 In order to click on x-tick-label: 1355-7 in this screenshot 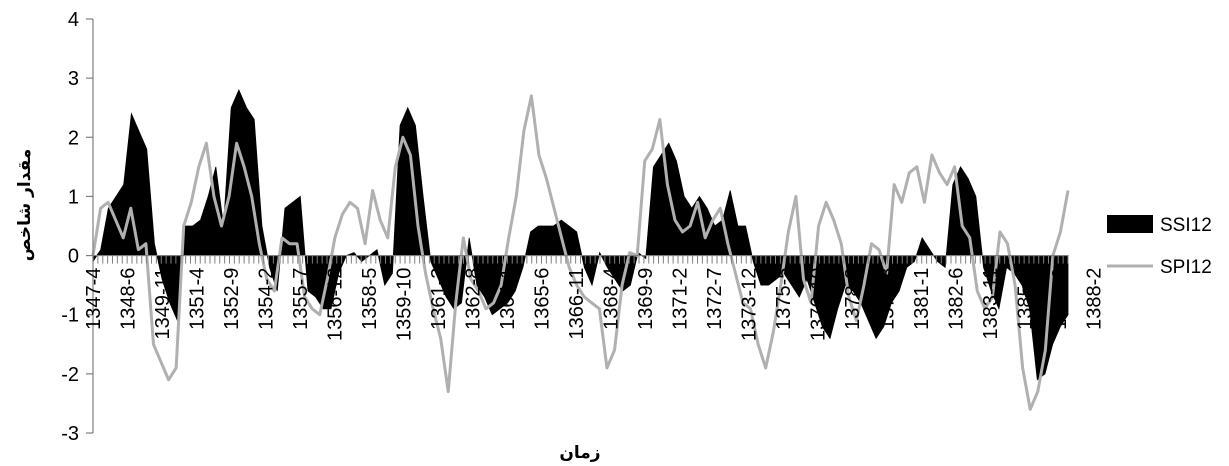, I will do `click(301, 299)`.